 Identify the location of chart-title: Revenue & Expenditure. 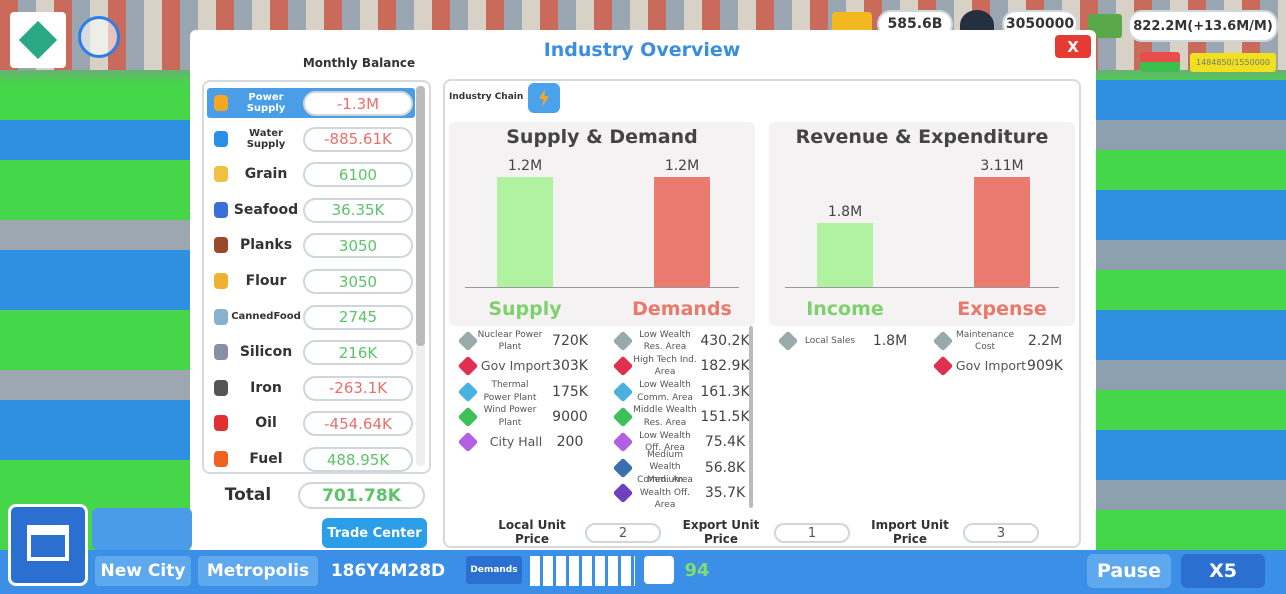
(922, 137).